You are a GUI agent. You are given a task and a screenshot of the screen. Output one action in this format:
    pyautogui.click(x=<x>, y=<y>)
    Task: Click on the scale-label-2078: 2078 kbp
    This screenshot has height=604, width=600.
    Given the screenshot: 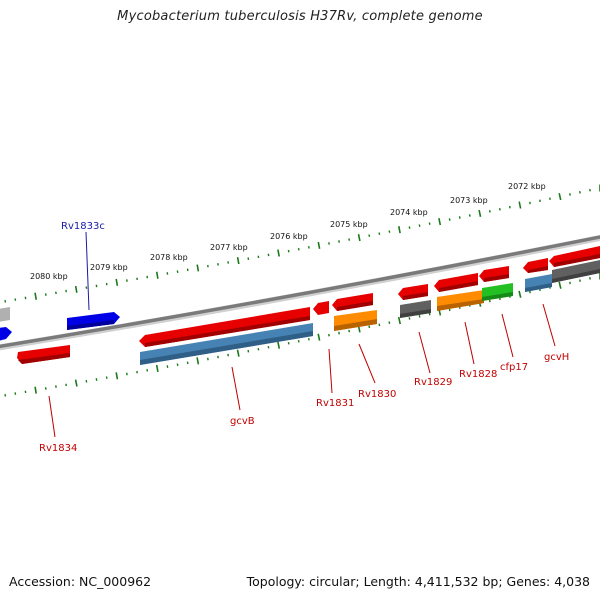 What is the action you would take?
    pyautogui.click(x=169, y=257)
    